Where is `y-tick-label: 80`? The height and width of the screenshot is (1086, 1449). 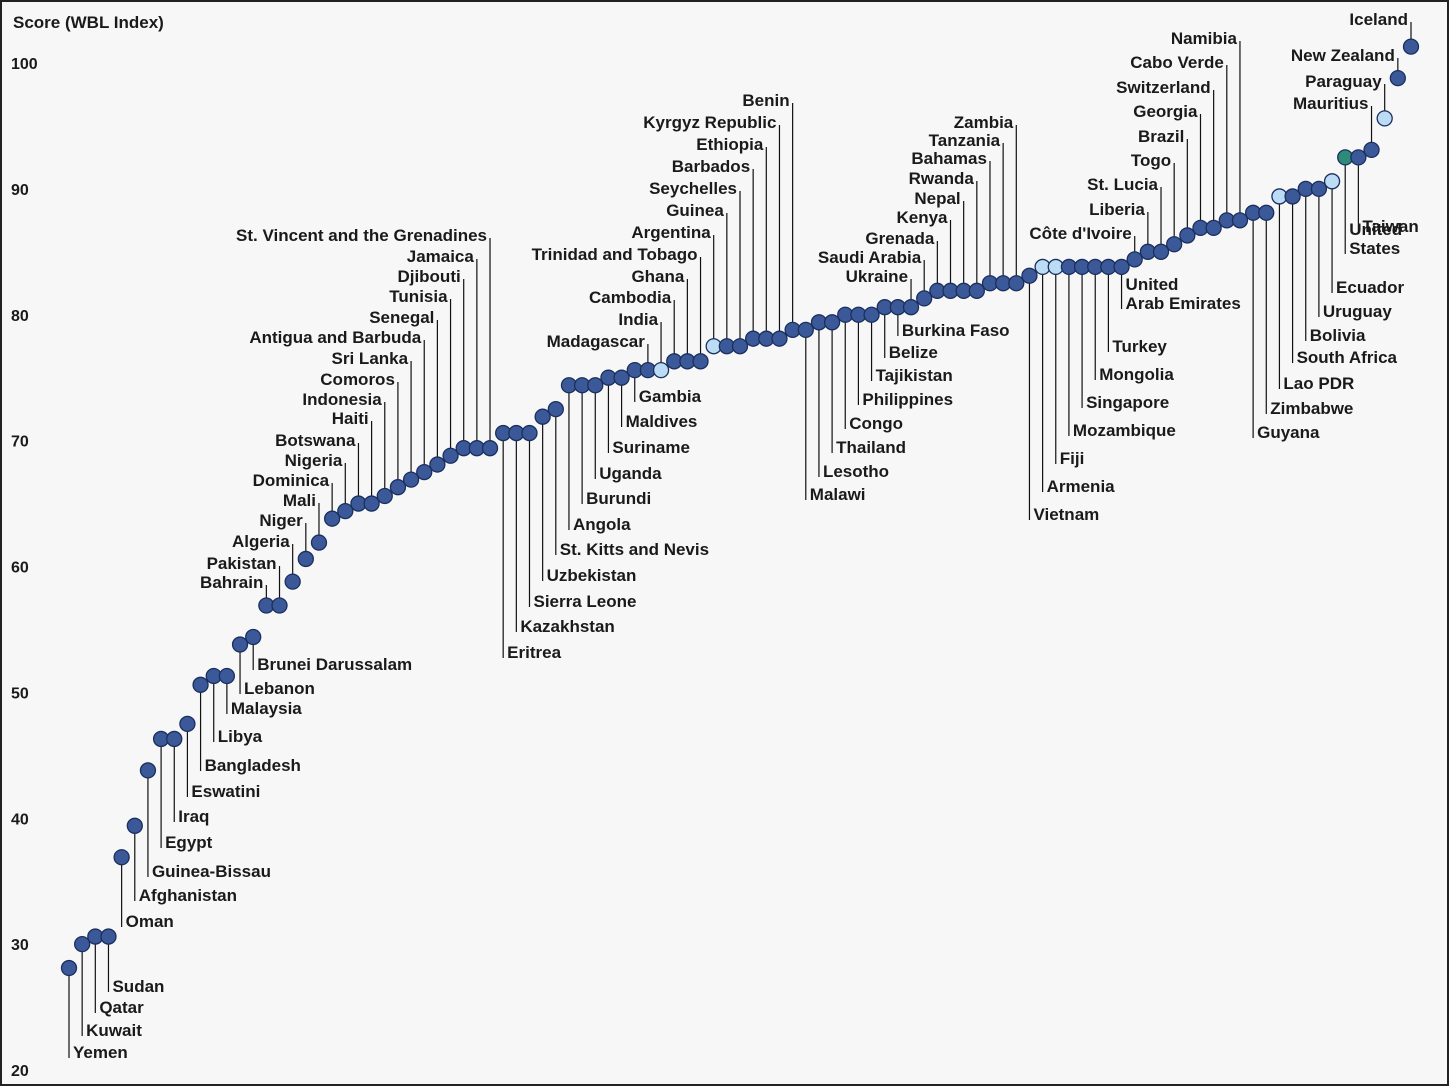
y-tick-label: 80 is located at coordinates (20, 316).